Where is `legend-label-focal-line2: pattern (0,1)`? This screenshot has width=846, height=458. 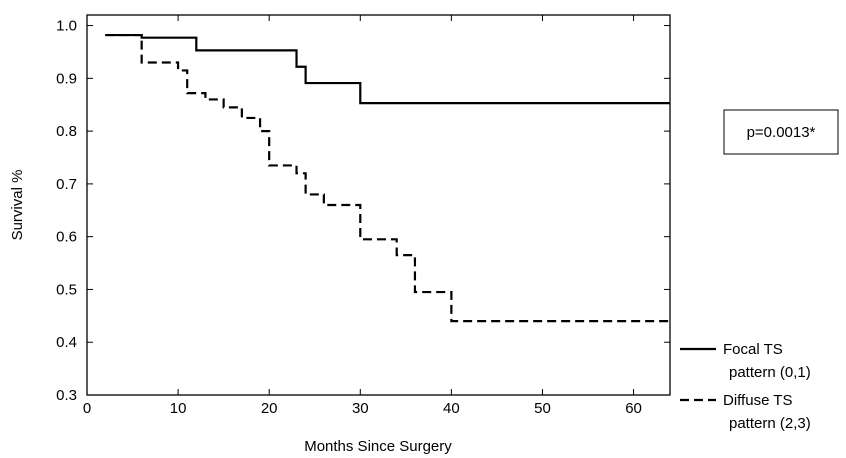
legend-label-focal-line2: pattern (0,1) is located at coordinates (770, 372).